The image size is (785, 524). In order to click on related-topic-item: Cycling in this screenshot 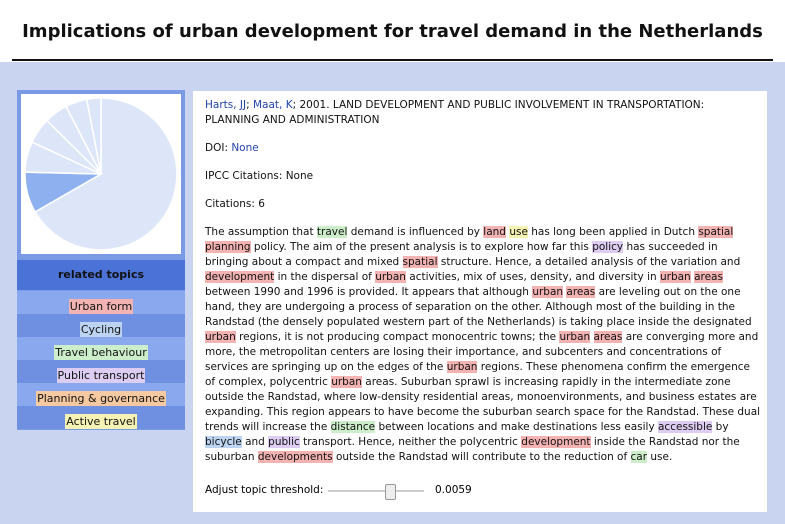, I will do `click(101, 325)`.